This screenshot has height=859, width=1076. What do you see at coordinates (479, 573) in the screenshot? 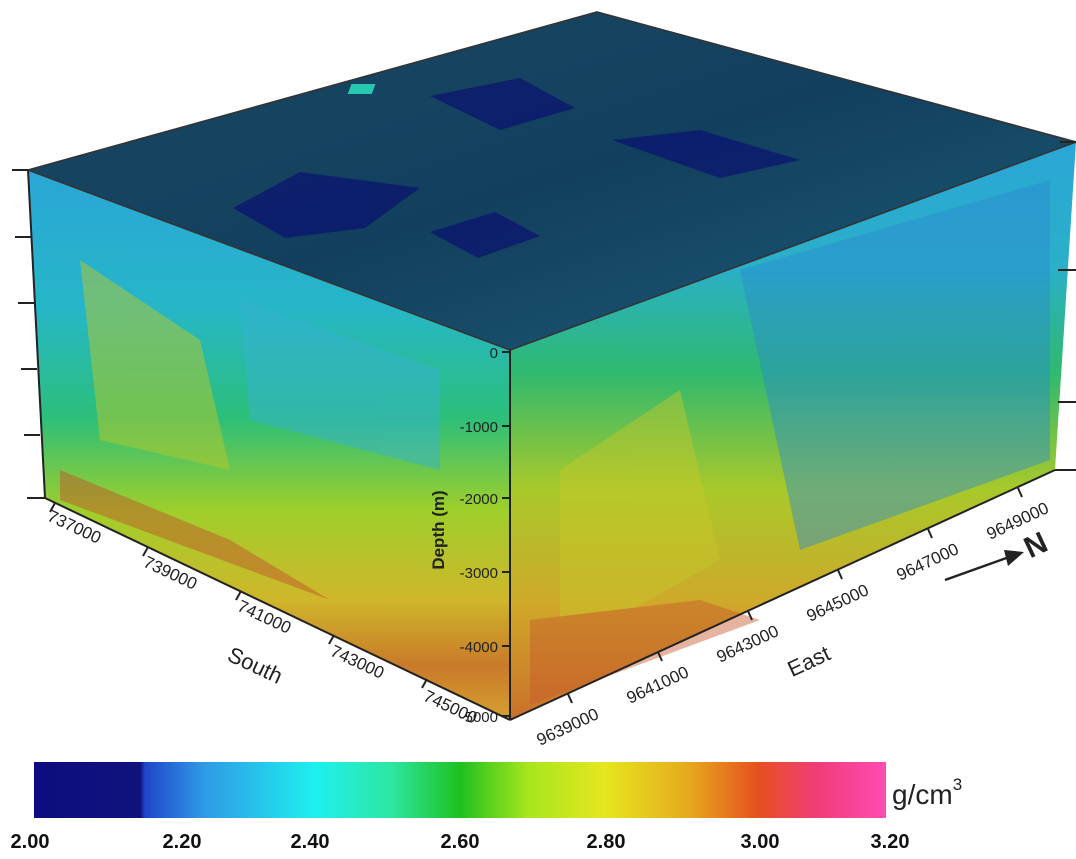
I see `depth-tick-label: -3000` at bounding box center [479, 573].